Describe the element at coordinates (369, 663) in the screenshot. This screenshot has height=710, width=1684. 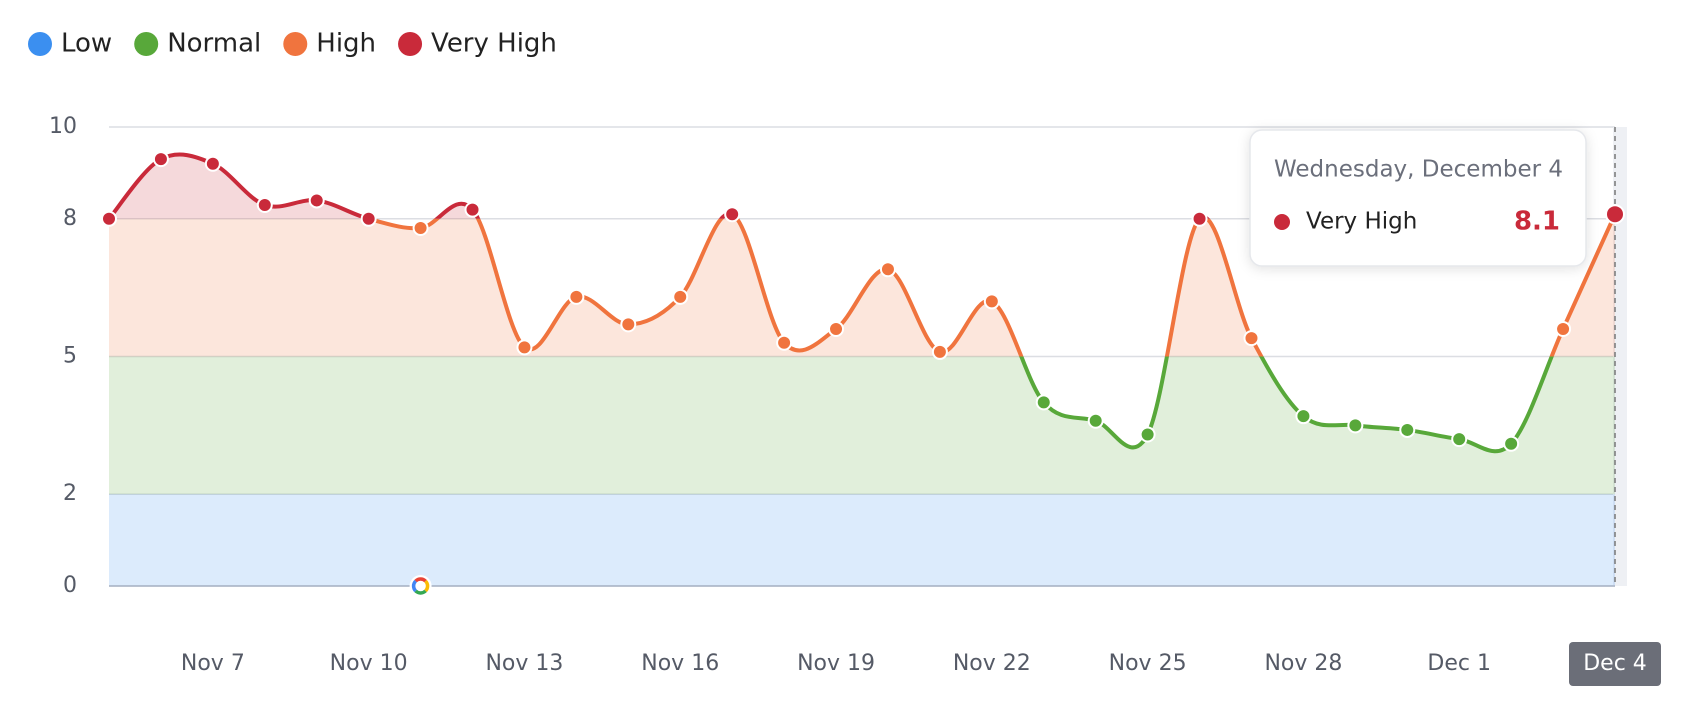
I see `x-tick-label: Nov 10` at that location.